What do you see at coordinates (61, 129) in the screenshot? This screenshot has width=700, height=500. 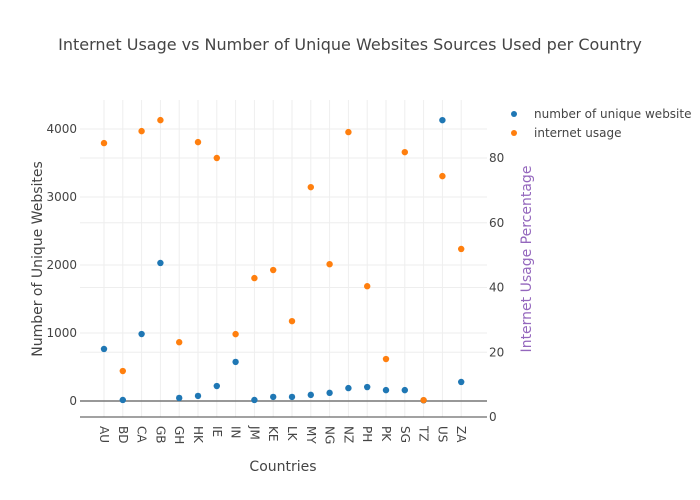 I see `y-tick-label: 4000` at bounding box center [61, 129].